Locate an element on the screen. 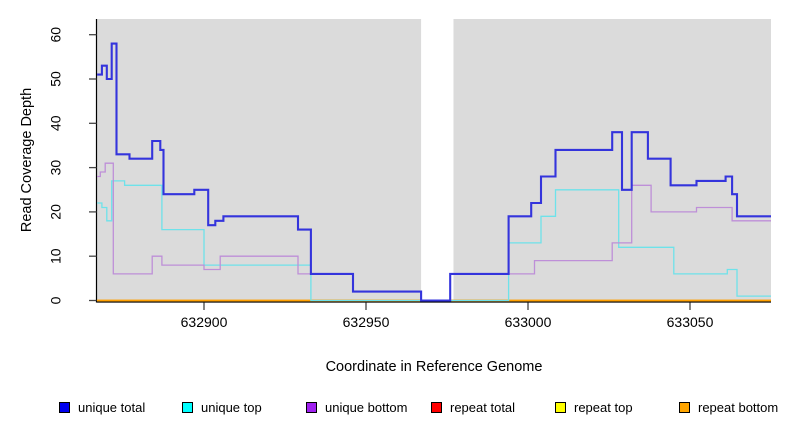 The image size is (792, 432). legend-label: unique bottom is located at coordinates (366, 407).